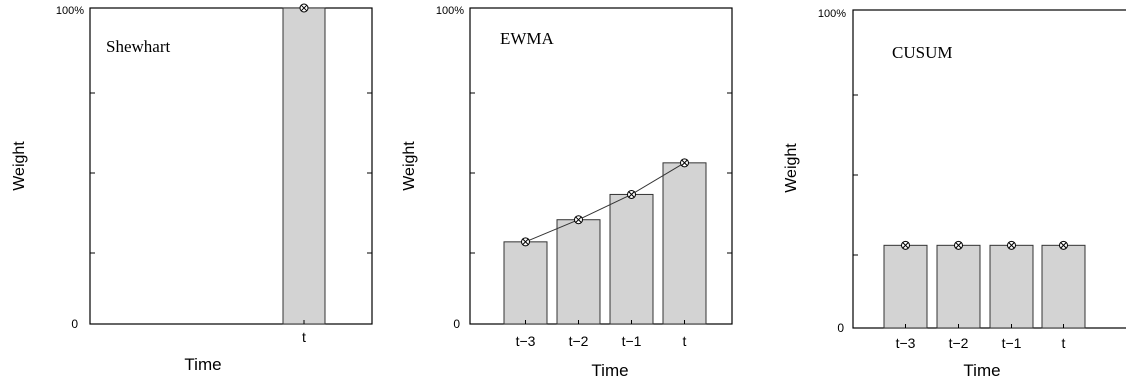  I want to click on x-tick-label-1: t, so click(304, 337).